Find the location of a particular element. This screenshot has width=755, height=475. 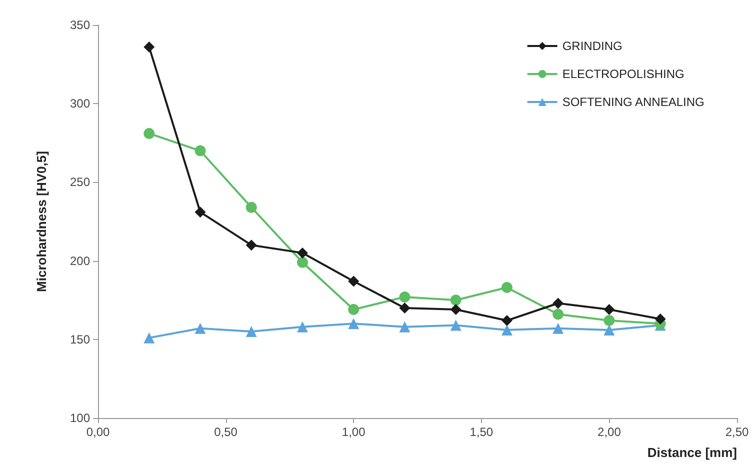

legend-label: SOFTENING ANNEALING is located at coordinates (633, 102).